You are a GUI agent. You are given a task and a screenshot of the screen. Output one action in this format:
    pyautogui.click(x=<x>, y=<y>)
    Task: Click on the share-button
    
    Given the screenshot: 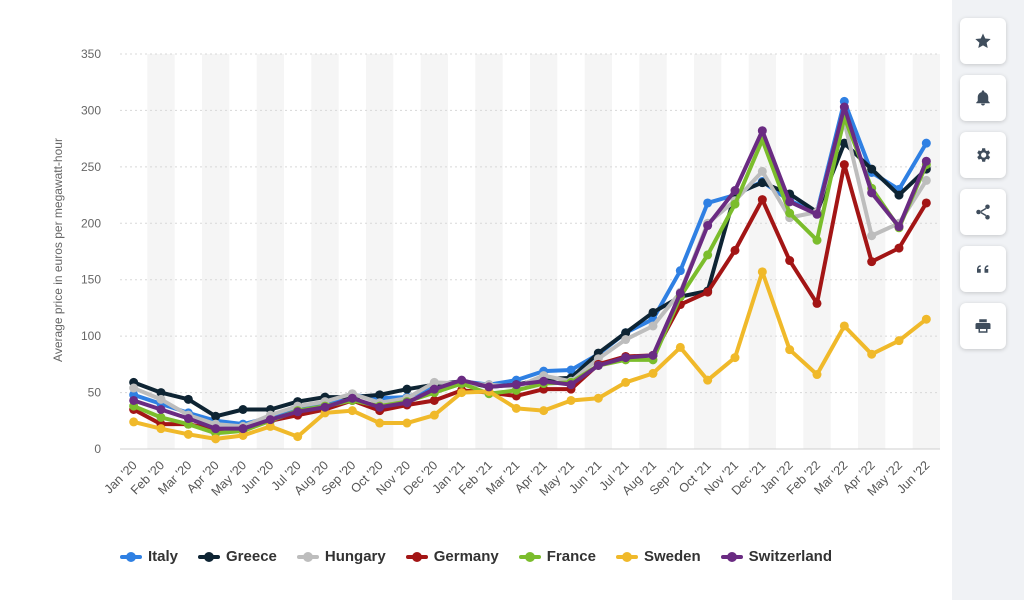 What is the action you would take?
    pyautogui.click(x=983, y=212)
    